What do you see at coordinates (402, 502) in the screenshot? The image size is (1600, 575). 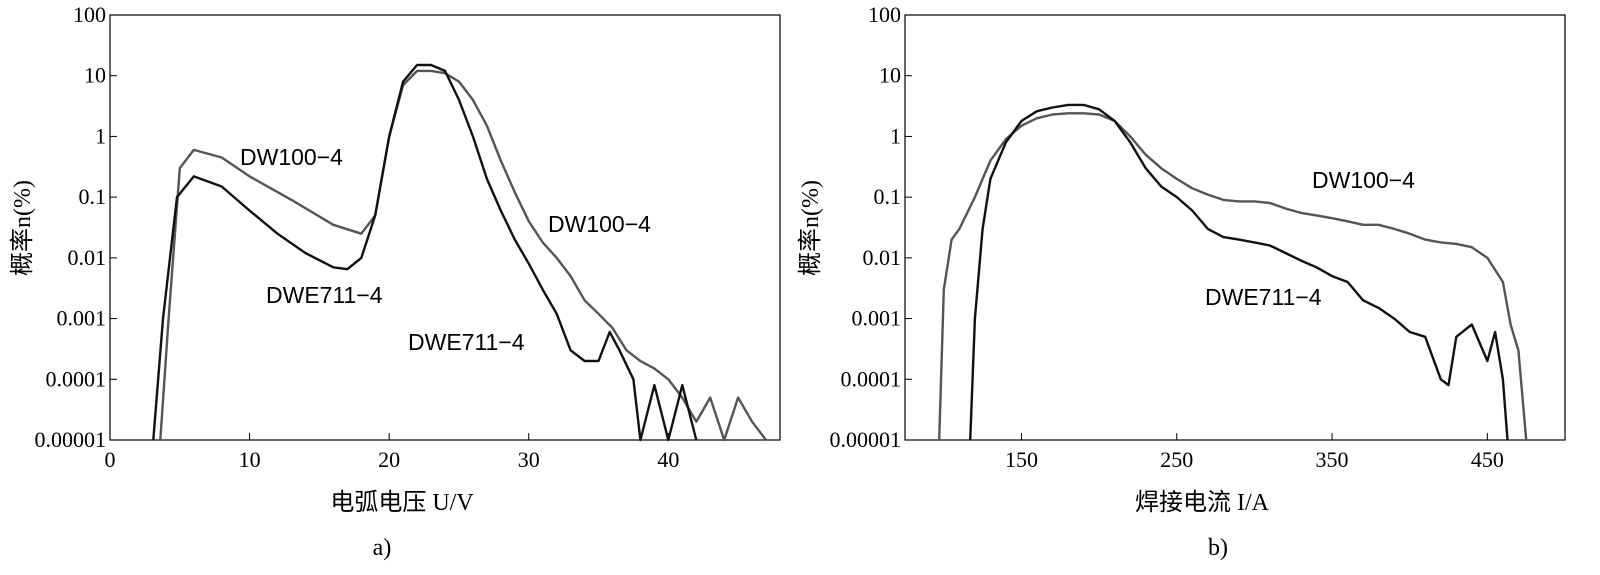 I see `x-axis-label-a: 电弧电压 U/V` at bounding box center [402, 502].